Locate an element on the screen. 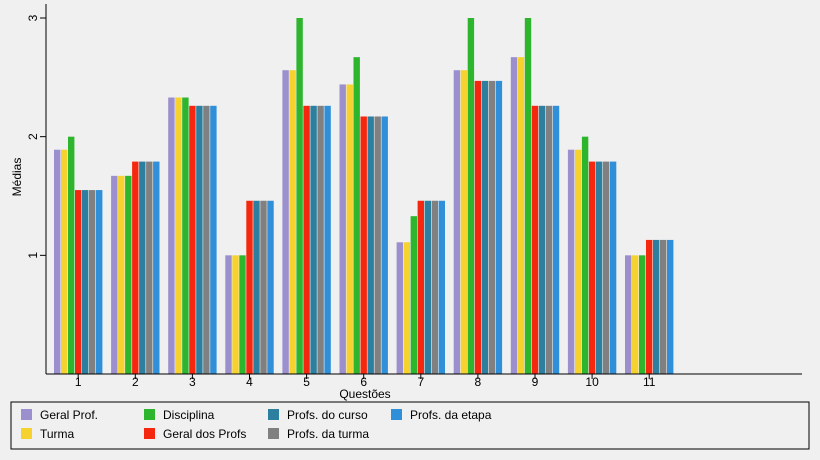 Image resolution: width=820 pixels, height=460 pixels. legend-label: Profs. da turma is located at coordinates (328, 434).